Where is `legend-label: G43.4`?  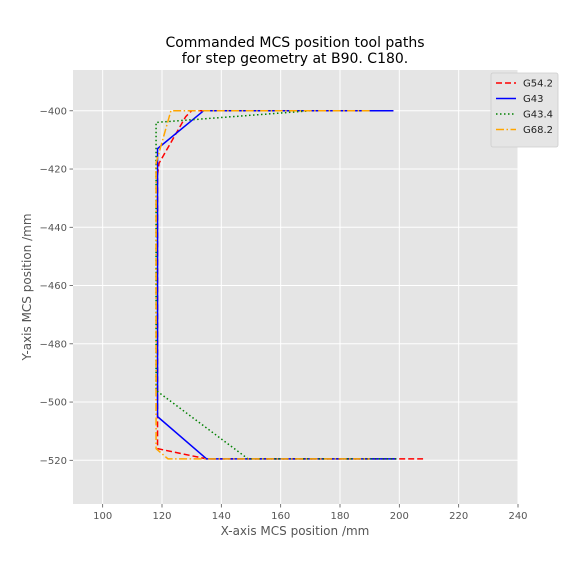
legend-label: G43.4 is located at coordinates (538, 115).